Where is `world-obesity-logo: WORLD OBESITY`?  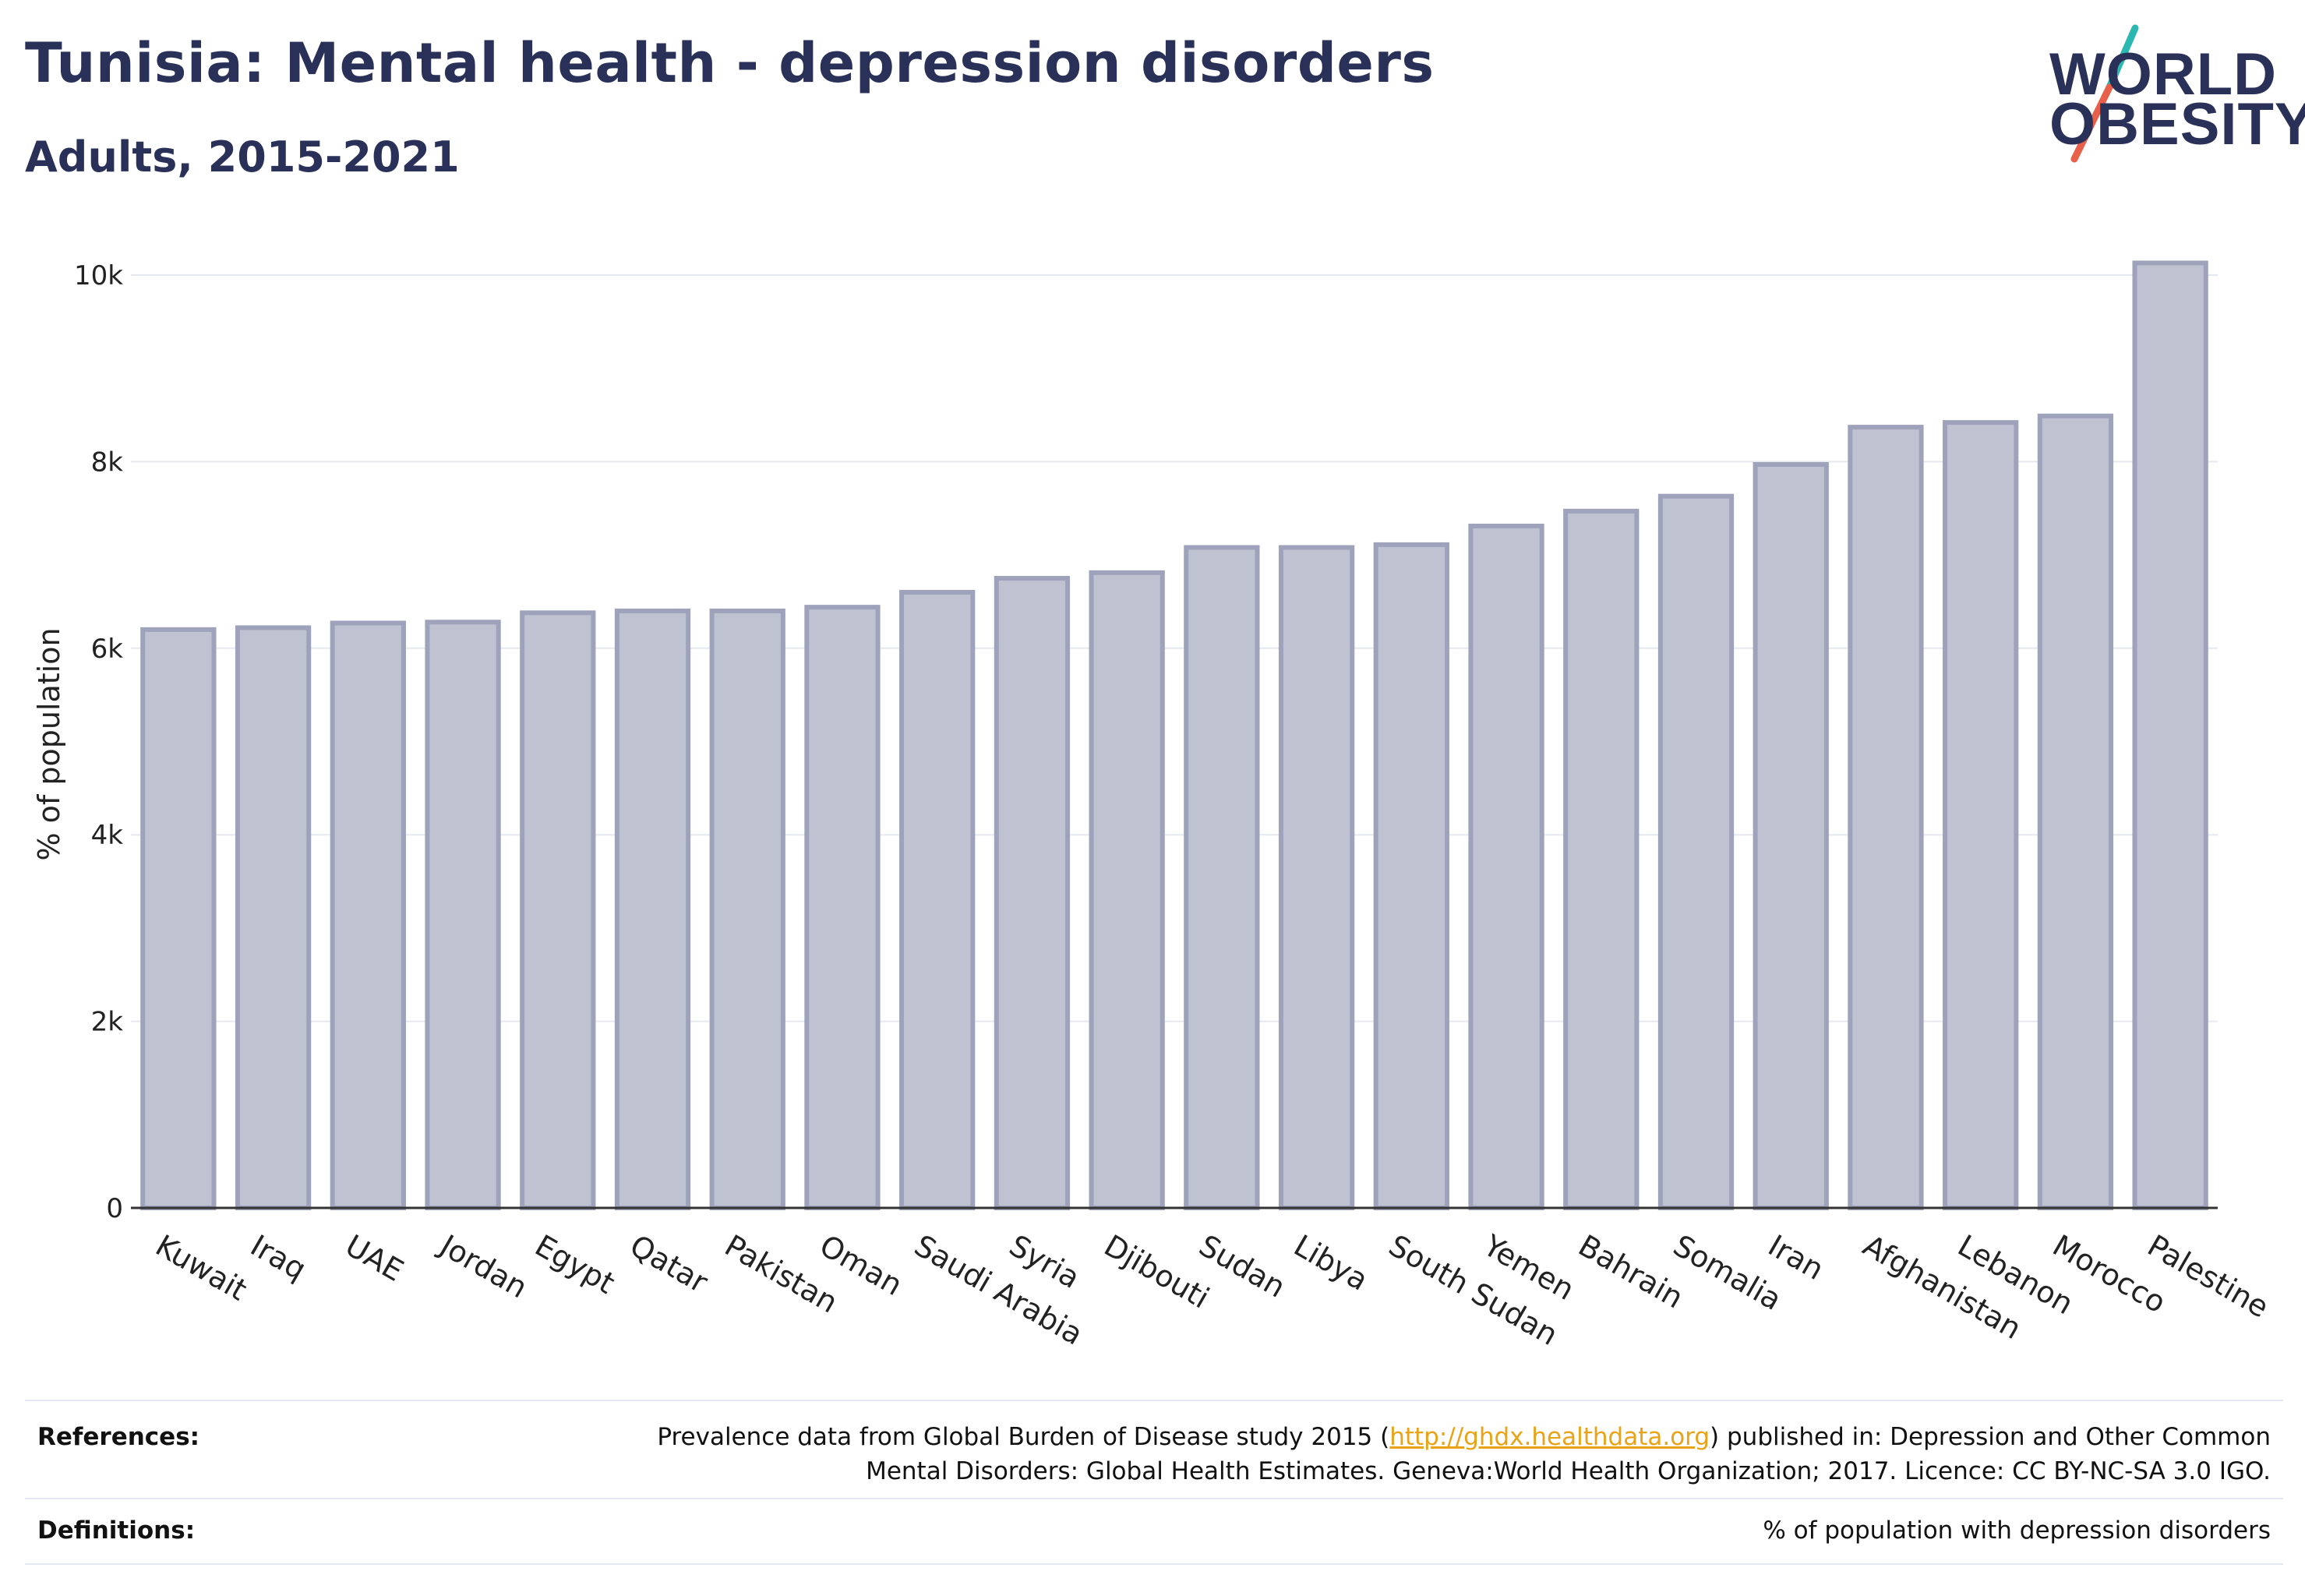
world-obesity-logo: WORLD OBESITY is located at coordinates (2165, 93).